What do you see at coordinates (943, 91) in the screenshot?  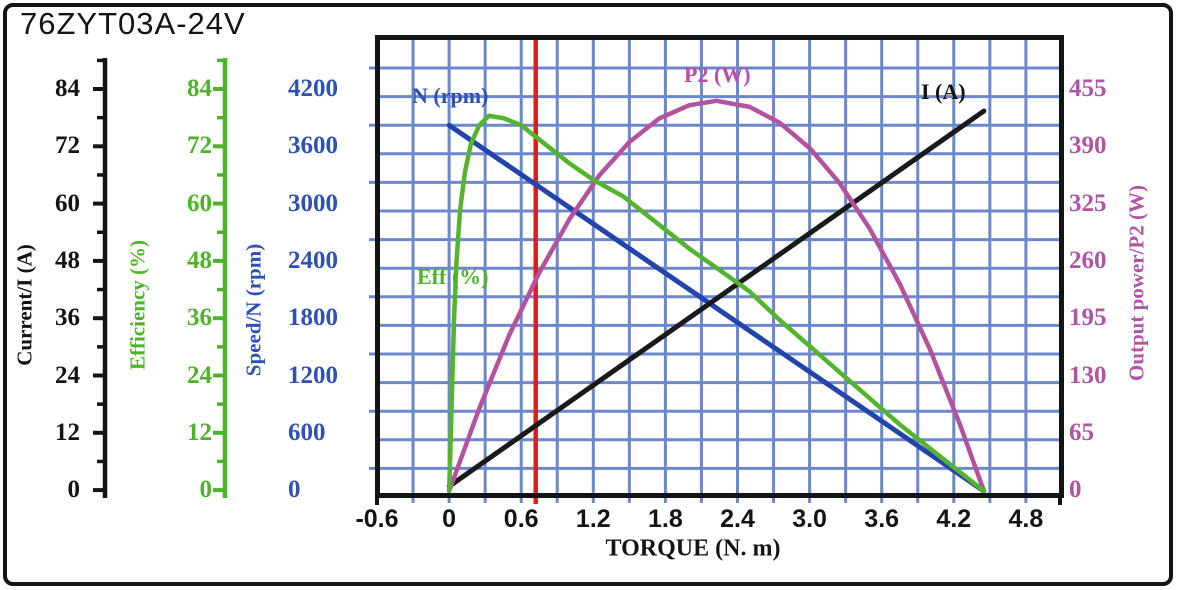 I see `current-curve-label: I (A)` at bounding box center [943, 91].